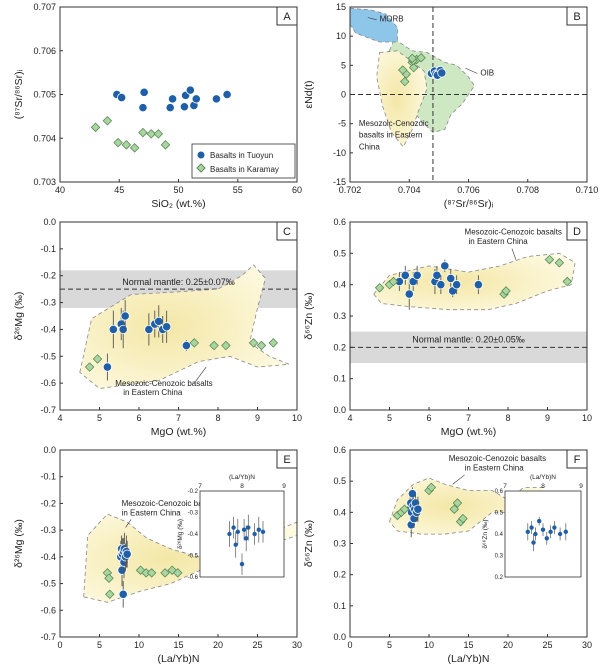 This screenshot has width=600, height=670. I want to click on inset-y-tick-label: -0.6, so click(193, 578).